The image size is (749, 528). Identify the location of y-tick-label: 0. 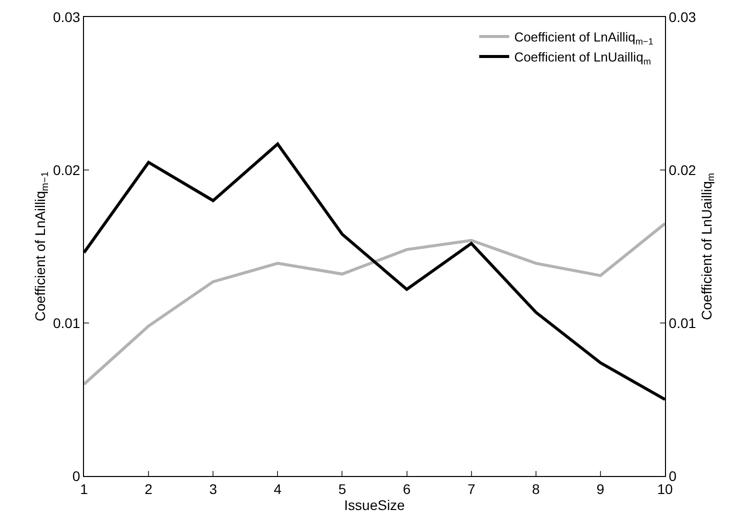
(76, 476).